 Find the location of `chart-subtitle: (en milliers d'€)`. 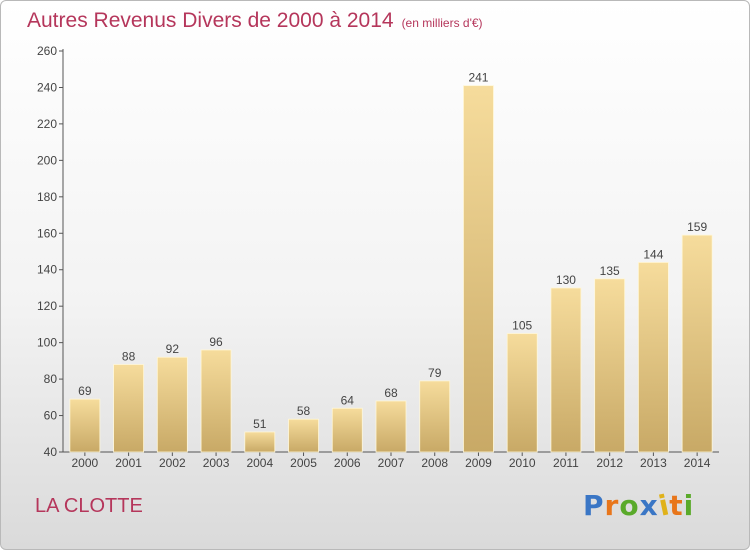

chart-subtitle: (en milliers d'€) is located at coordinates (442, 23).